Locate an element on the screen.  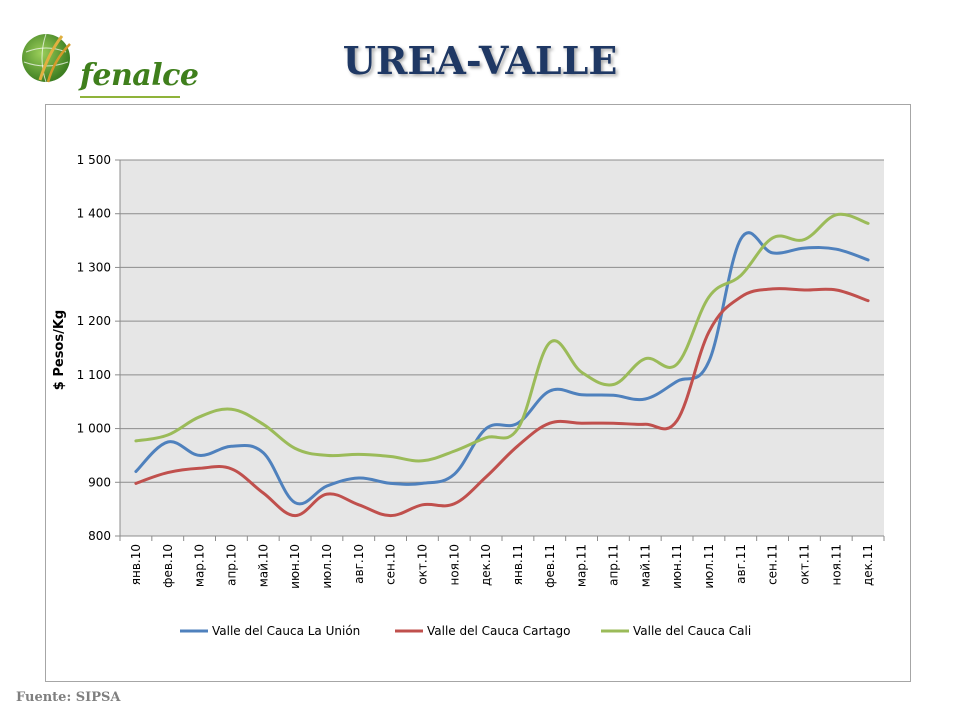
x-tick-label: июл.11 is located at coordinates (709, 566).